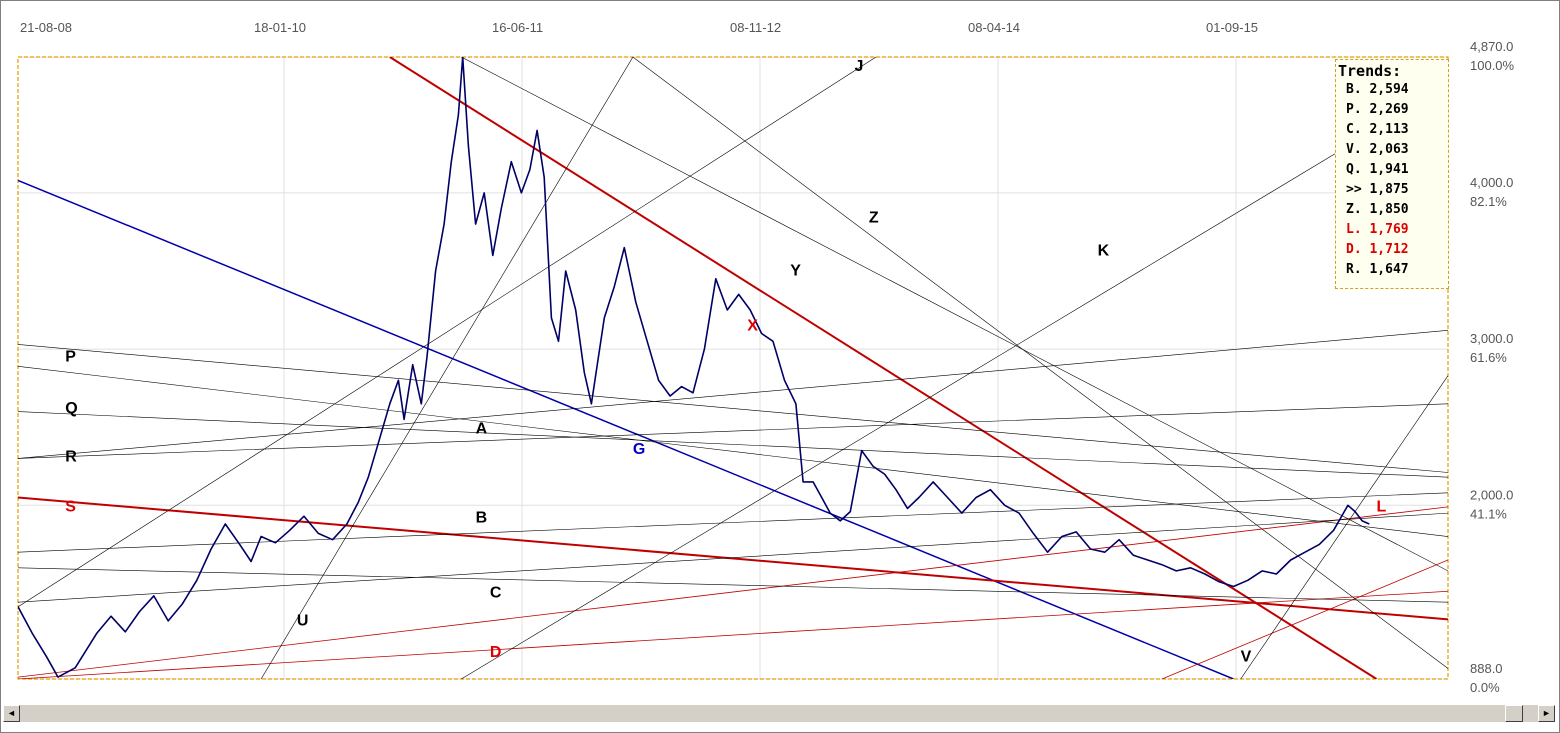 The height and width of the screenshot is (733, 1560). I want to click on legend-item: L. 1,769, so click(1377, 229).